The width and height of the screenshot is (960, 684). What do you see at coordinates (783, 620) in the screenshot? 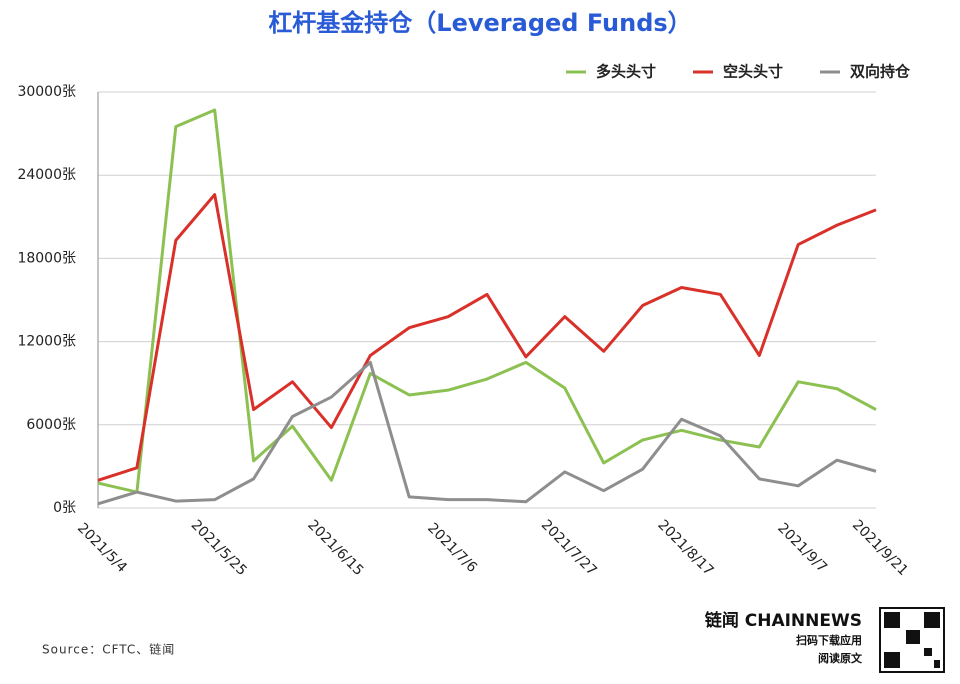
I see `brand: 链闻 CHAINNEWS` at bounding box center [783, 620].